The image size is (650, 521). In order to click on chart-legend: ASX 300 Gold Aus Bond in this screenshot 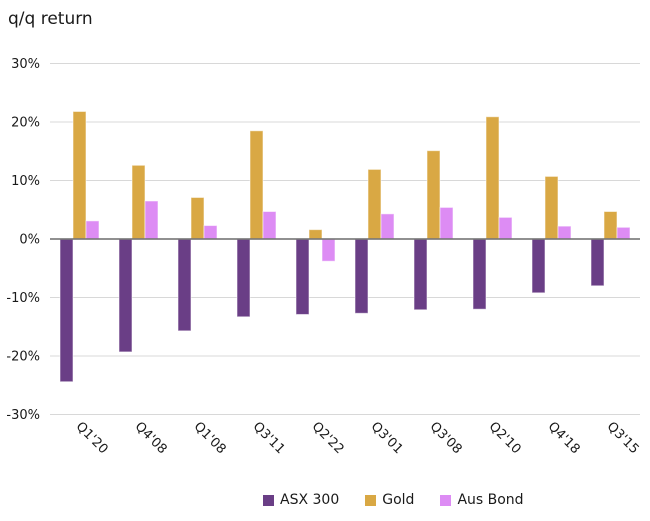, I will do `click(393, 500)`.